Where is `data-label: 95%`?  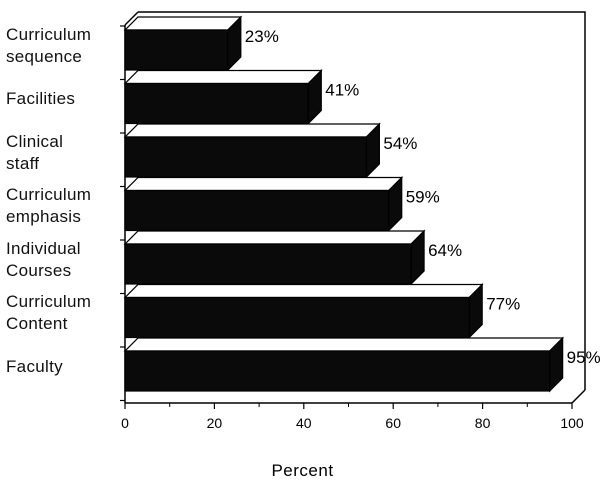
data-label: 95% is located at coordinates (584, 357).